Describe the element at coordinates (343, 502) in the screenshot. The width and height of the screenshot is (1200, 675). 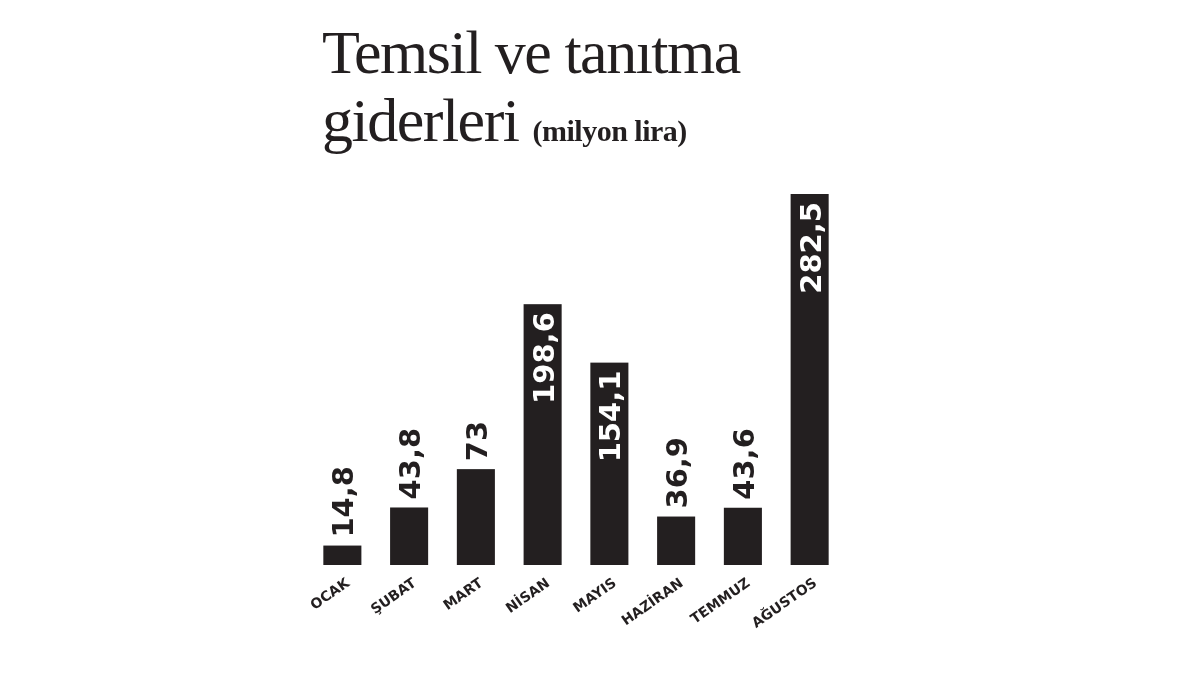
I see `data-label: 14,8` at that location.